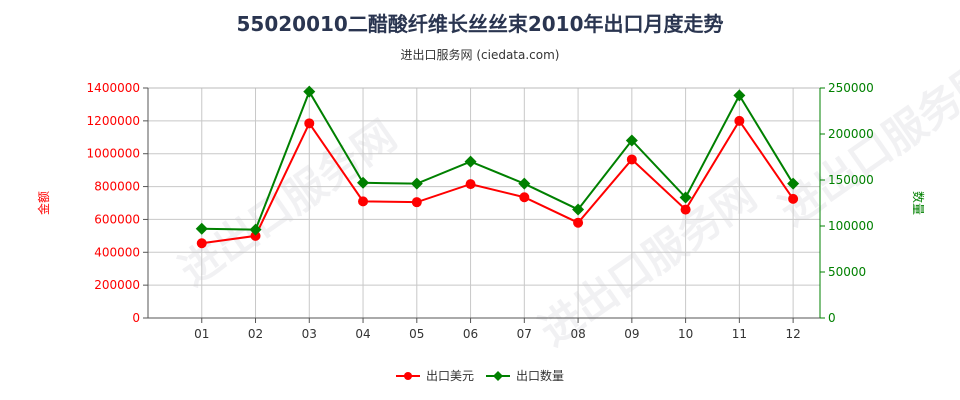  What do you see at coordinates (847, 272) in the screenshot?
I see `y-right-tick-label: 50000` at bounding box center [847, 272].